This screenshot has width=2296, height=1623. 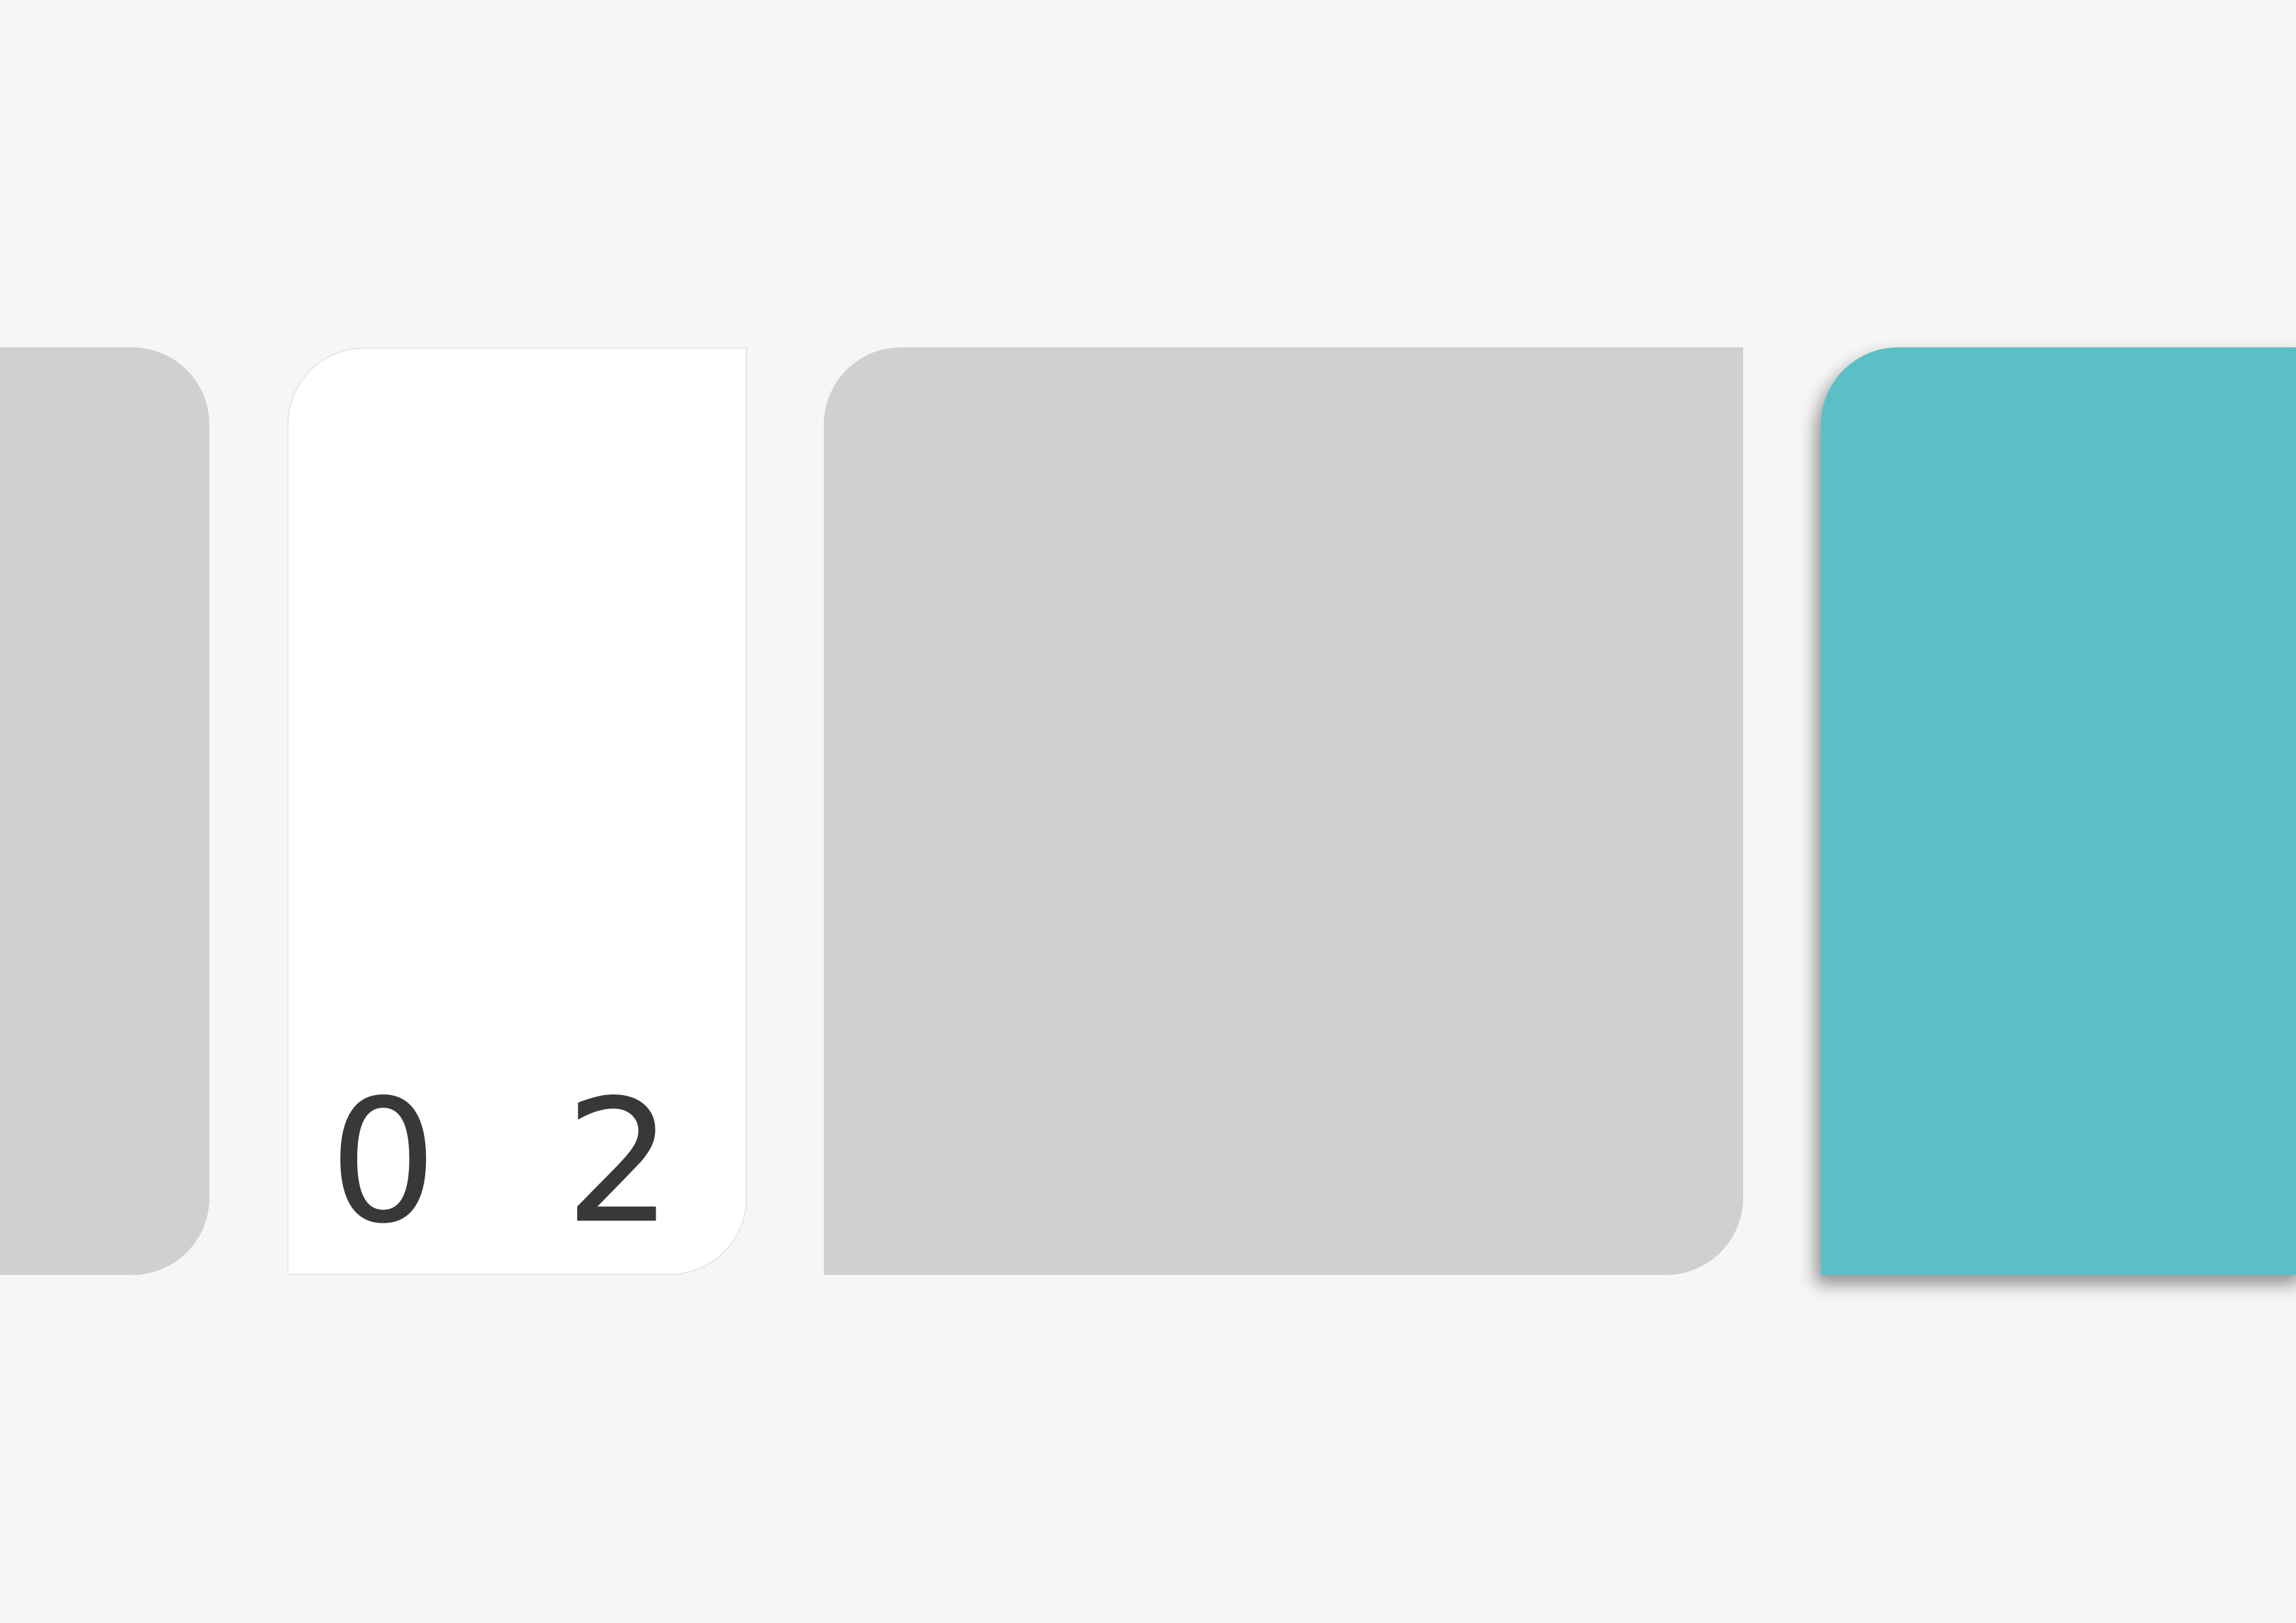 What do you see at coordinates (517, 811) in the screenshot?
I see `number-card: 0 2` at bounding box center [517, 811].